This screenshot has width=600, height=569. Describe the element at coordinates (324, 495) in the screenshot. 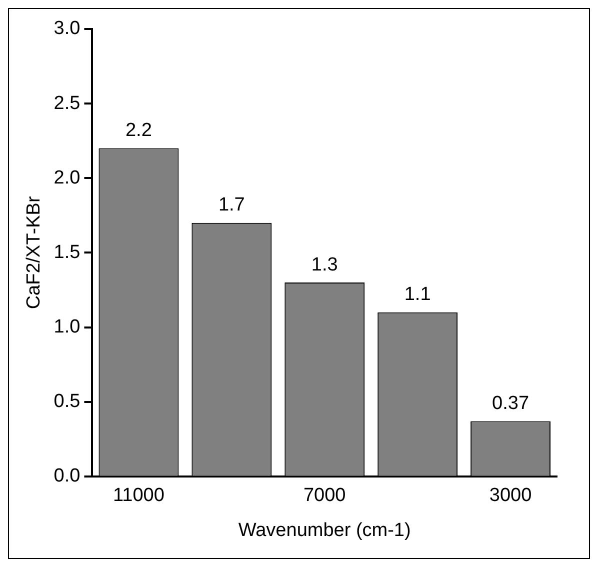

I see `x-tick-label: 7000` at that location.